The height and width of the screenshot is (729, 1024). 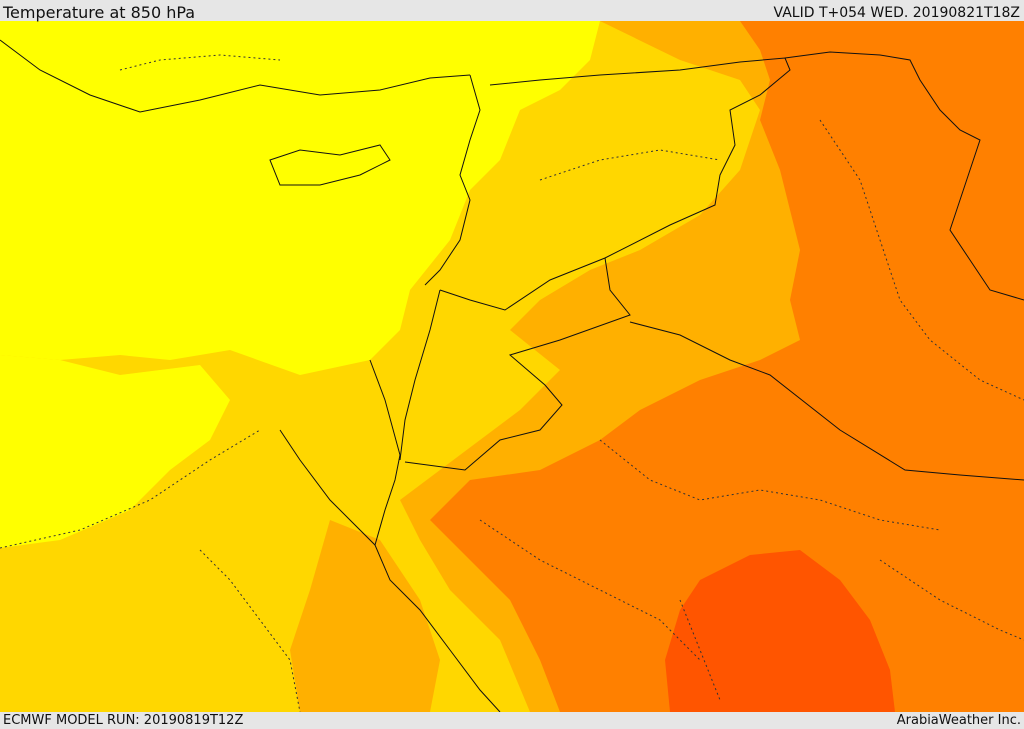 What do you see at coordinates (365, 616) in the screenshot?
I see `band-light-orange-west` at bounding box center [365, 616].